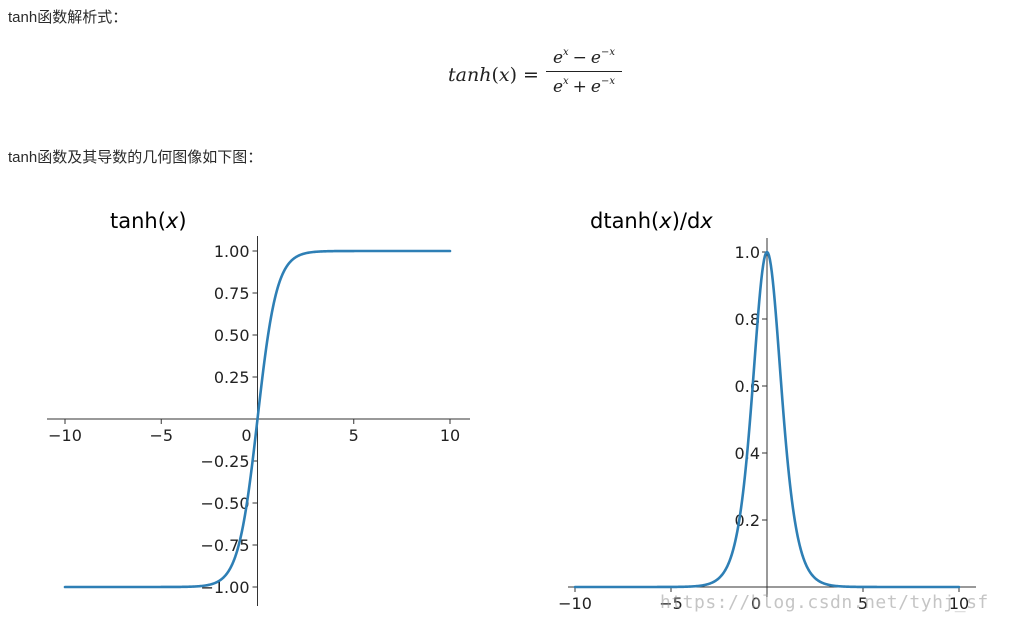 The width and height of the screenshot is (1024, 635). I want to click on chart-title-text: dtanh(, so click(624, 221).